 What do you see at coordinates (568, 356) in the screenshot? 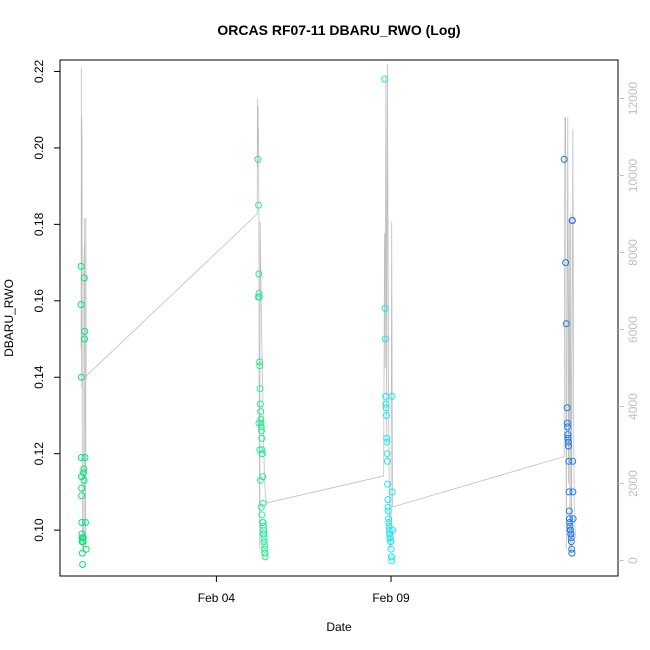
I see `series-rf11` at bounding box center [568, 356].